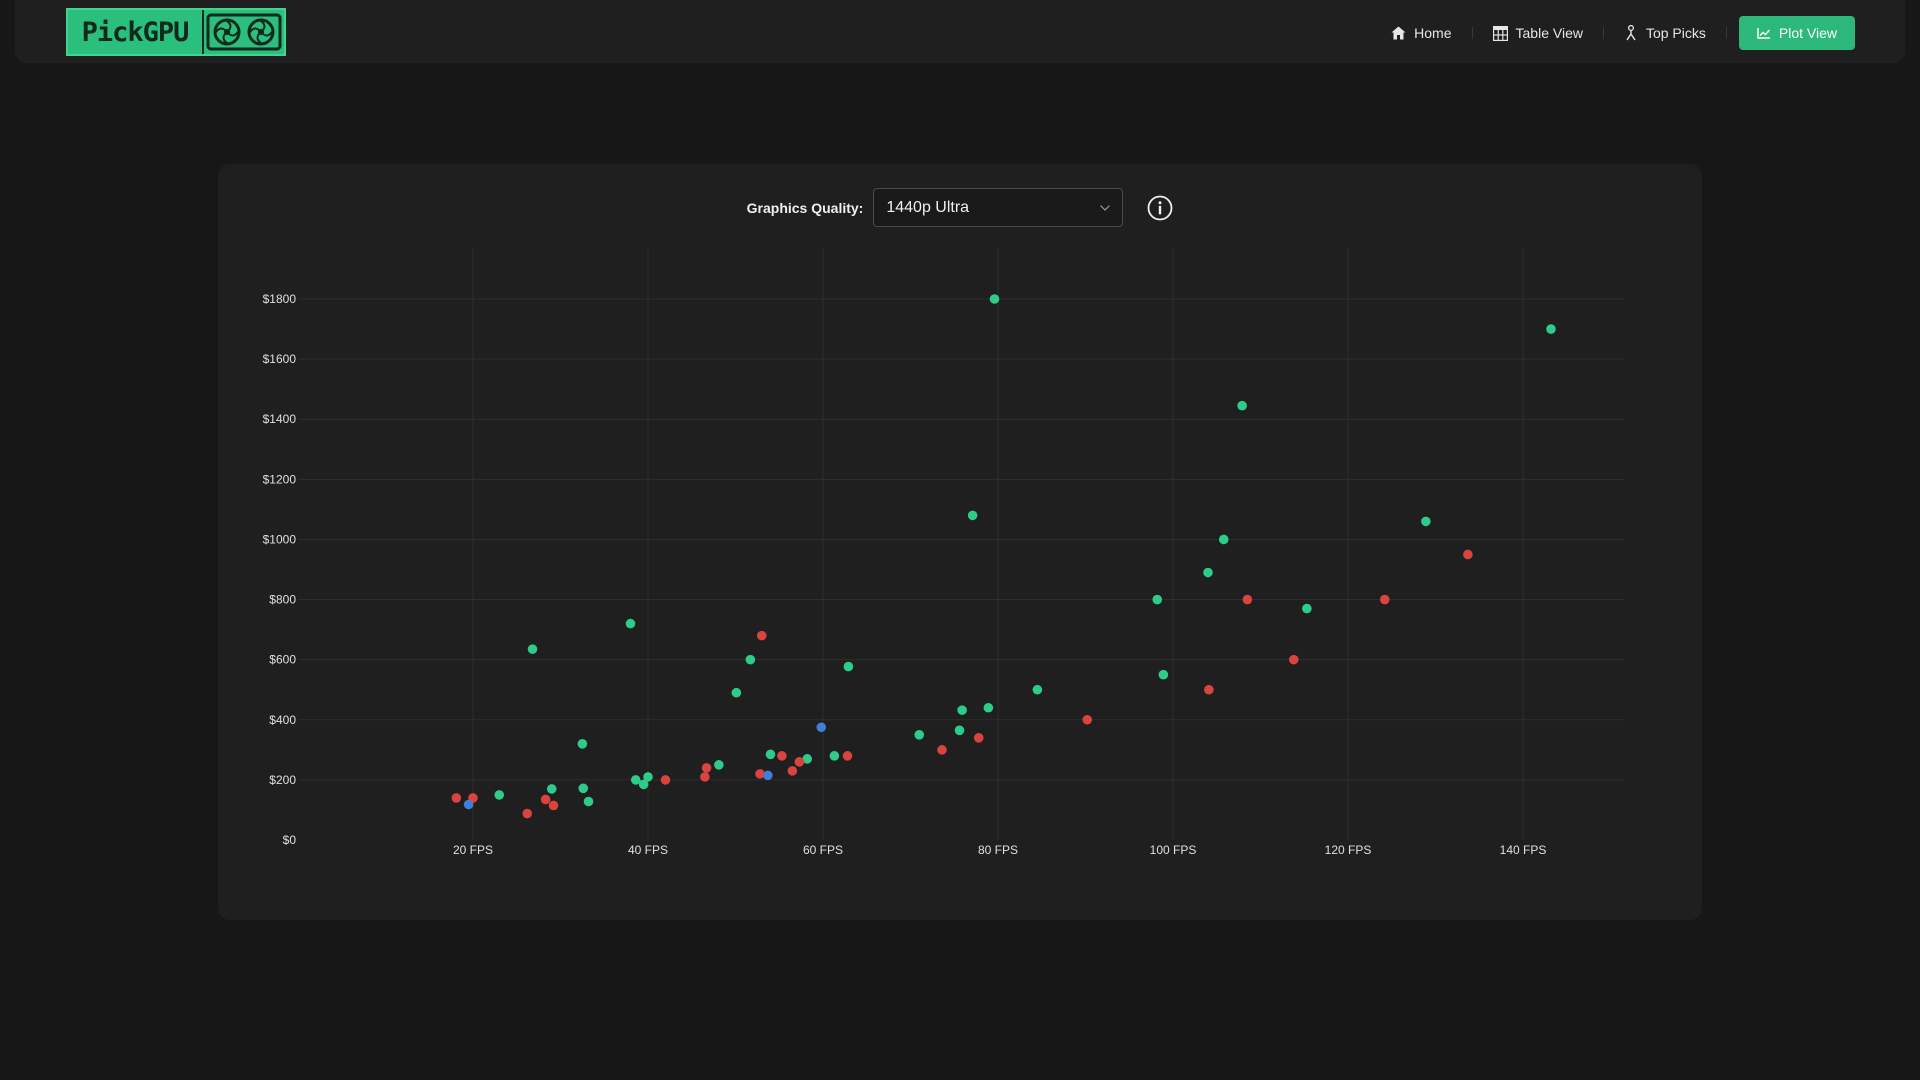  I want to click on x-tick-label: 40 FPS, so click(648, 850).